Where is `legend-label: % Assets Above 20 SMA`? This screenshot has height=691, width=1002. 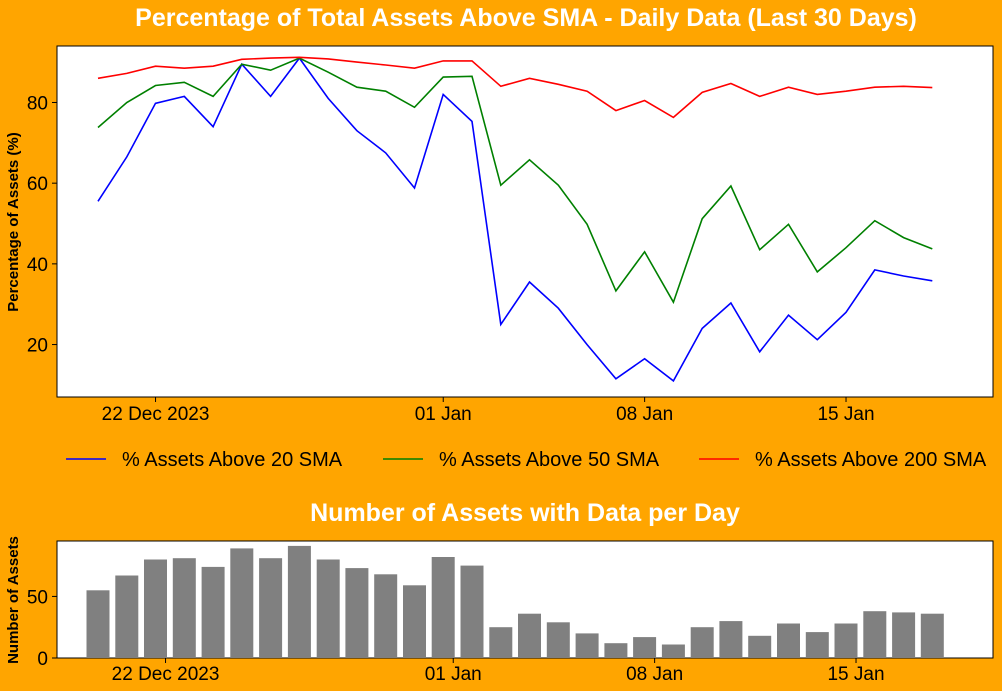 legend-label: % Assets Above 20 SMA is located at coordinates (232, 460).